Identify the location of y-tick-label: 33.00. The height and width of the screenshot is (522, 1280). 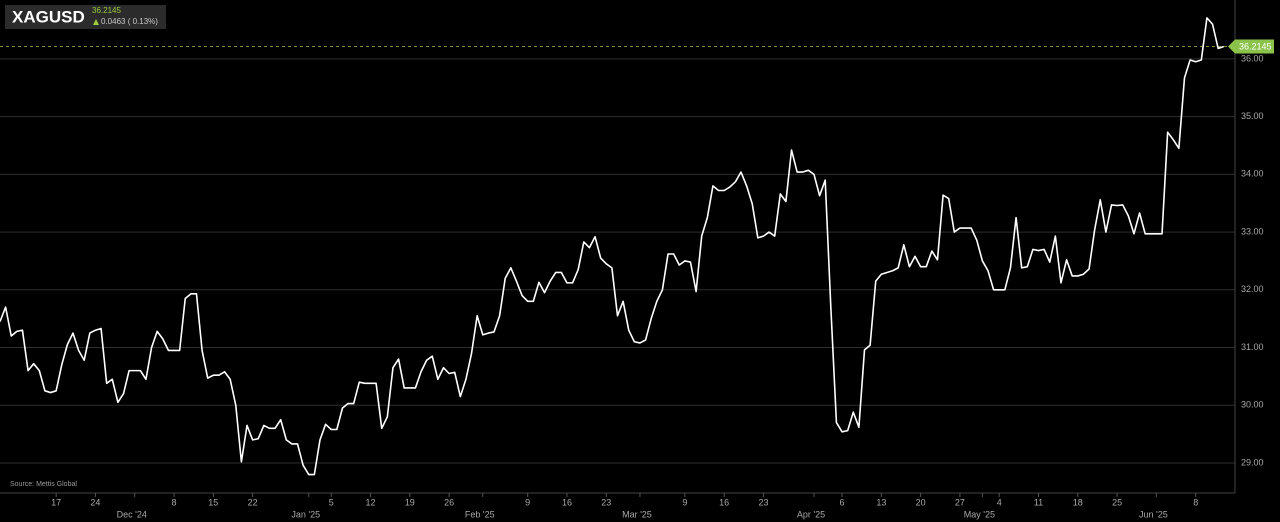
(1252, 231).